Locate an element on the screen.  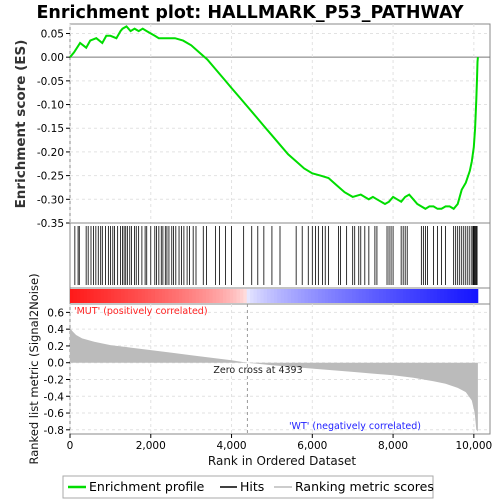
es-y-tick-label: -0.35 is located at coordinates (50, 224).